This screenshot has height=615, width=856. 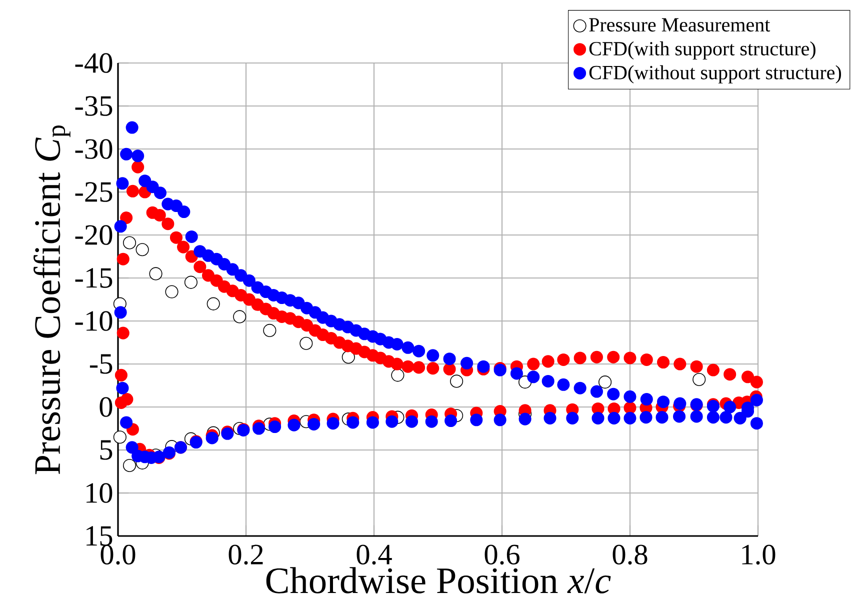 What do you see at coordinates (715, 74) in the screenshot?
I see `legend-label: CFD(without support structure)` at bounding box center [715, 74].